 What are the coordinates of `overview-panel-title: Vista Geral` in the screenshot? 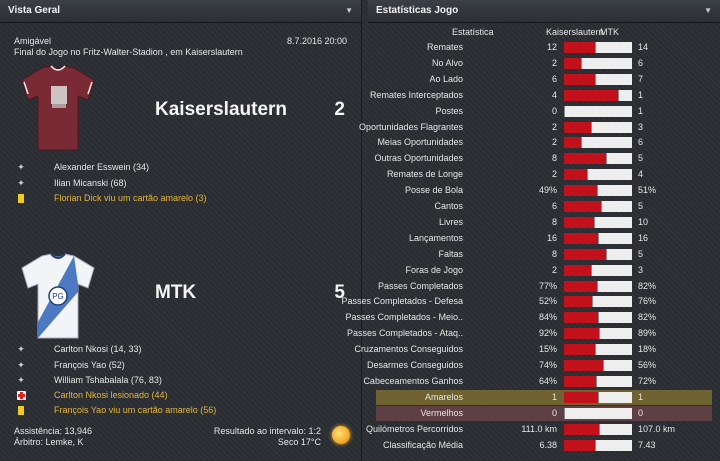 It's located at (34, 10).